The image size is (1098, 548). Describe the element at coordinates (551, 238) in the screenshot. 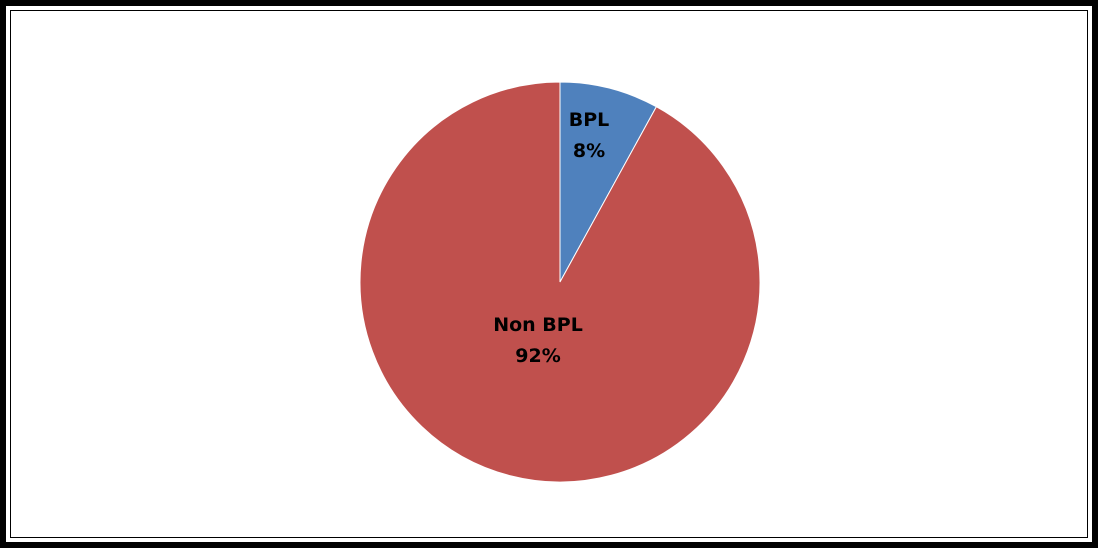

I see `pie-labels: BPL 8% Non BPL 92%` at that location.